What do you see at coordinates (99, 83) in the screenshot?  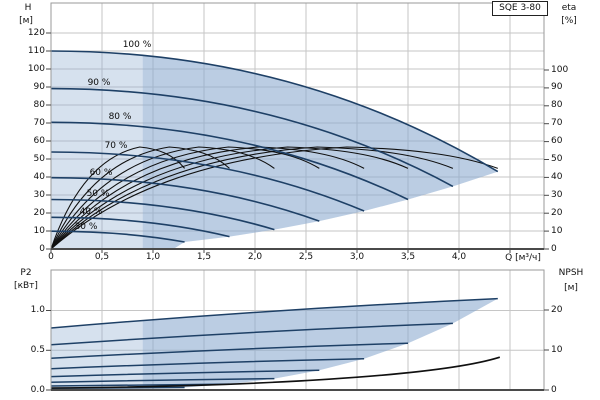 I see `speed-curve-label: 90 %` at bounding box center [99, 83].